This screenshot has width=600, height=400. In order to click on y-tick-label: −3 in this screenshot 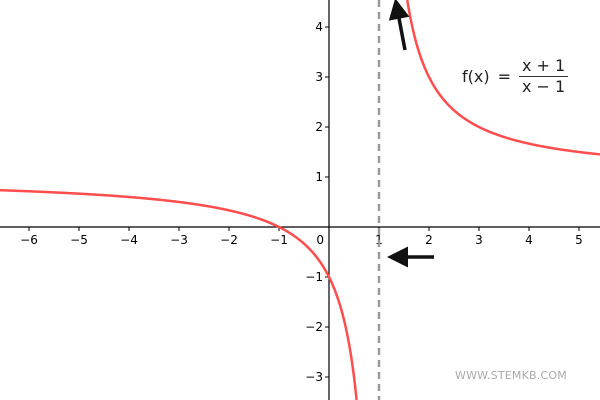, I will do `click(314, 377)`.